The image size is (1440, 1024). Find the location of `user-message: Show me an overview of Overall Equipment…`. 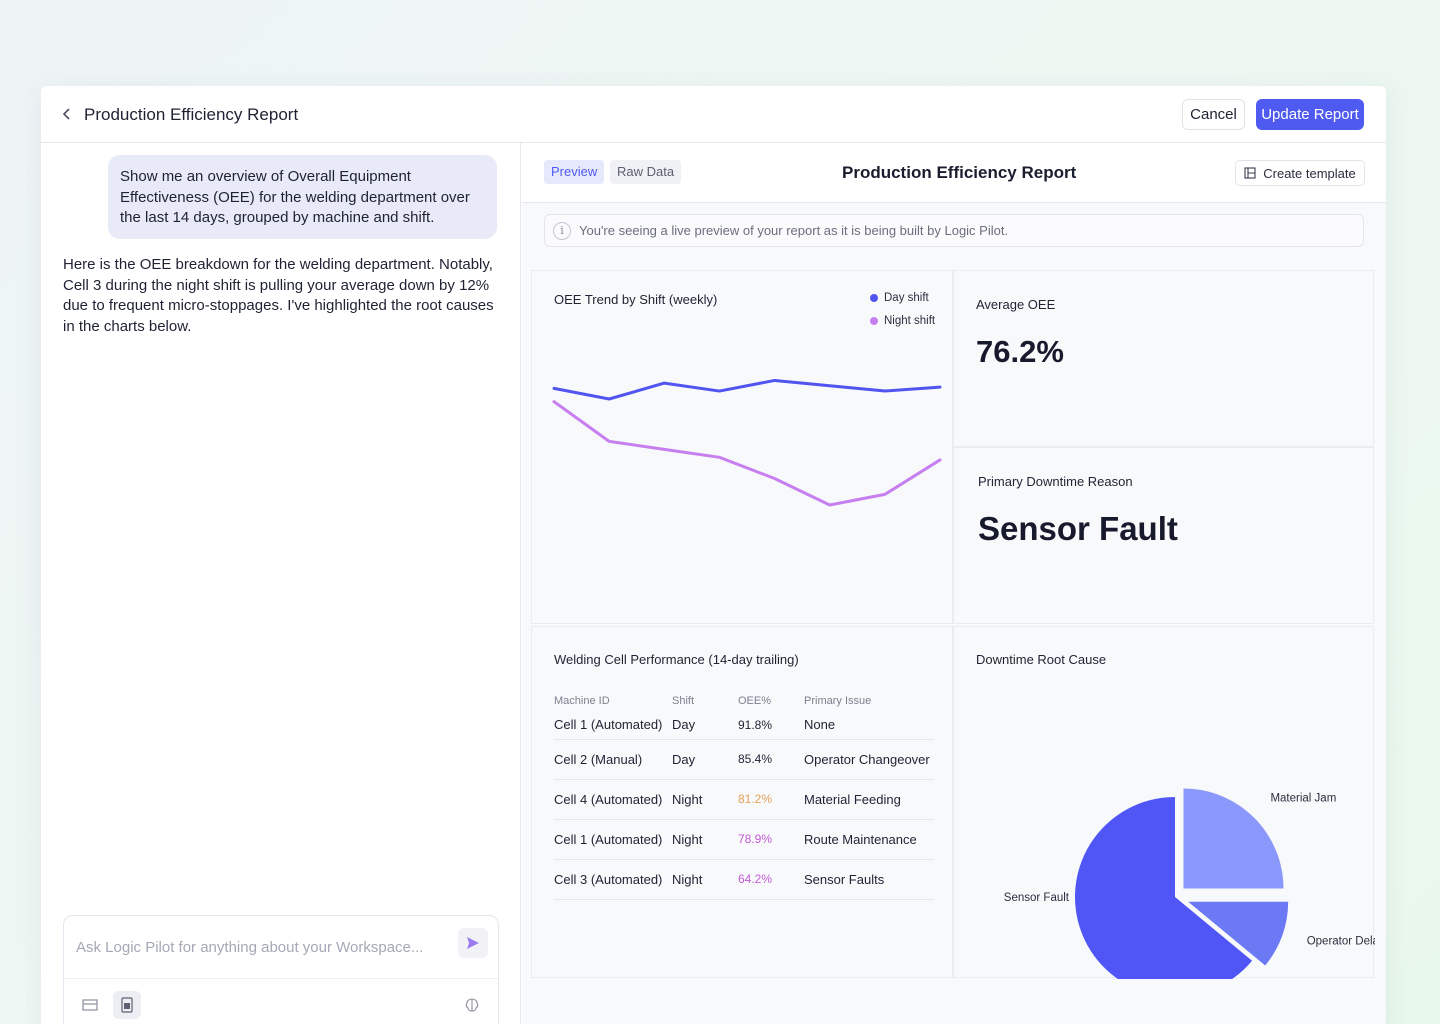

user-message: Show me an overview of Overall Equipment… is located at coordinates (302, 197).